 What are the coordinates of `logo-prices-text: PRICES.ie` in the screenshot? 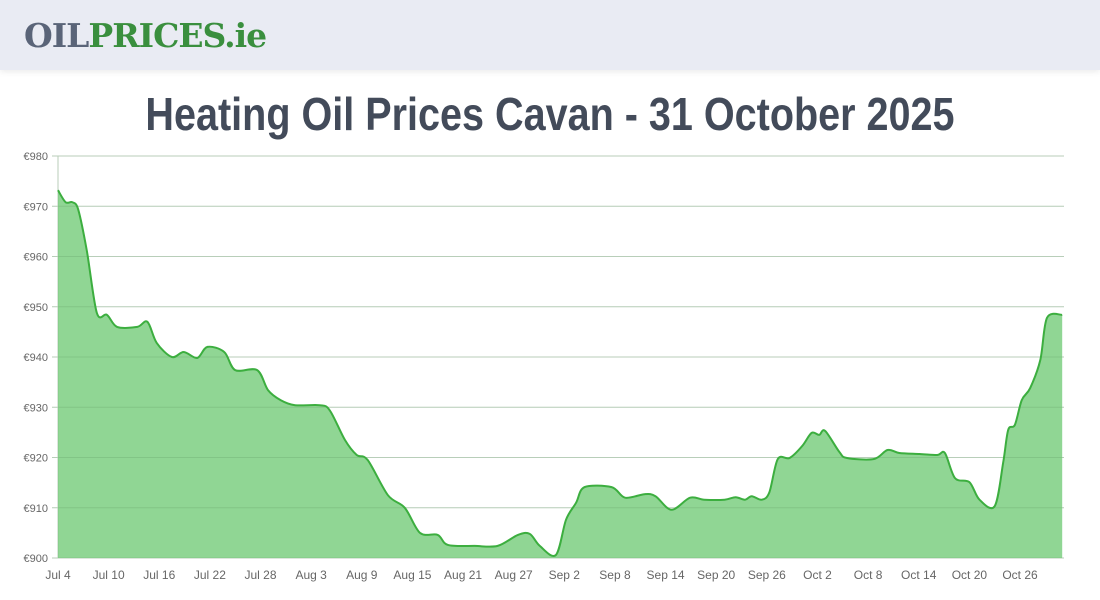 It's located at (177, 35).